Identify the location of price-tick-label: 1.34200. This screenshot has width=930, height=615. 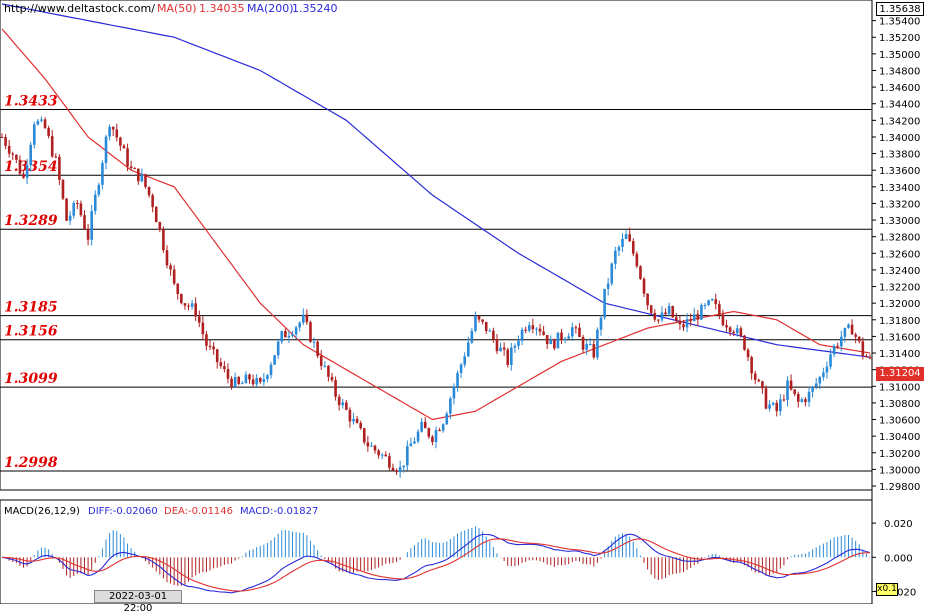
(899, 121).